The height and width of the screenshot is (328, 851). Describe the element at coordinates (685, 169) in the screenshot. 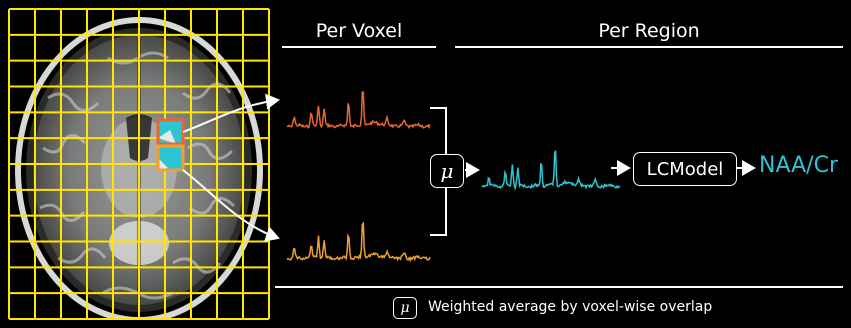

I see `lcmodel-box: LCModel` at that location.